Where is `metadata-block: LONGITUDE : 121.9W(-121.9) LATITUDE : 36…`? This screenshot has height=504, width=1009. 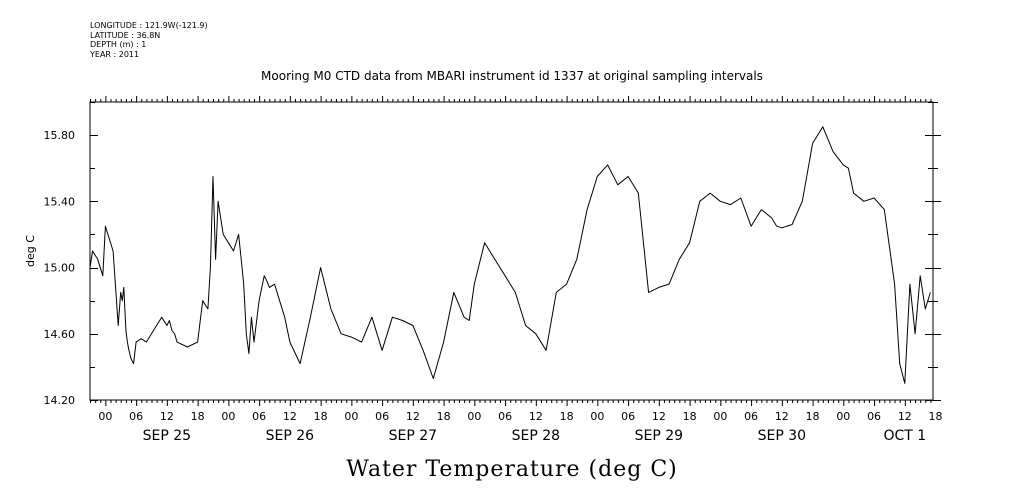
metadata-block: LONGITUDE : 121.9W(-121.9) LATITUDE : 36… is located at coordinates (149, 40).